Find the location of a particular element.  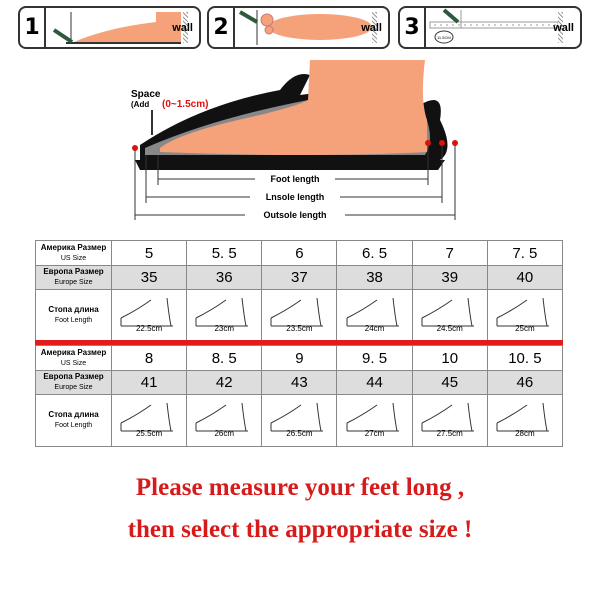

us-size-cell: 6. 5 is located at coordinates (374, 253).